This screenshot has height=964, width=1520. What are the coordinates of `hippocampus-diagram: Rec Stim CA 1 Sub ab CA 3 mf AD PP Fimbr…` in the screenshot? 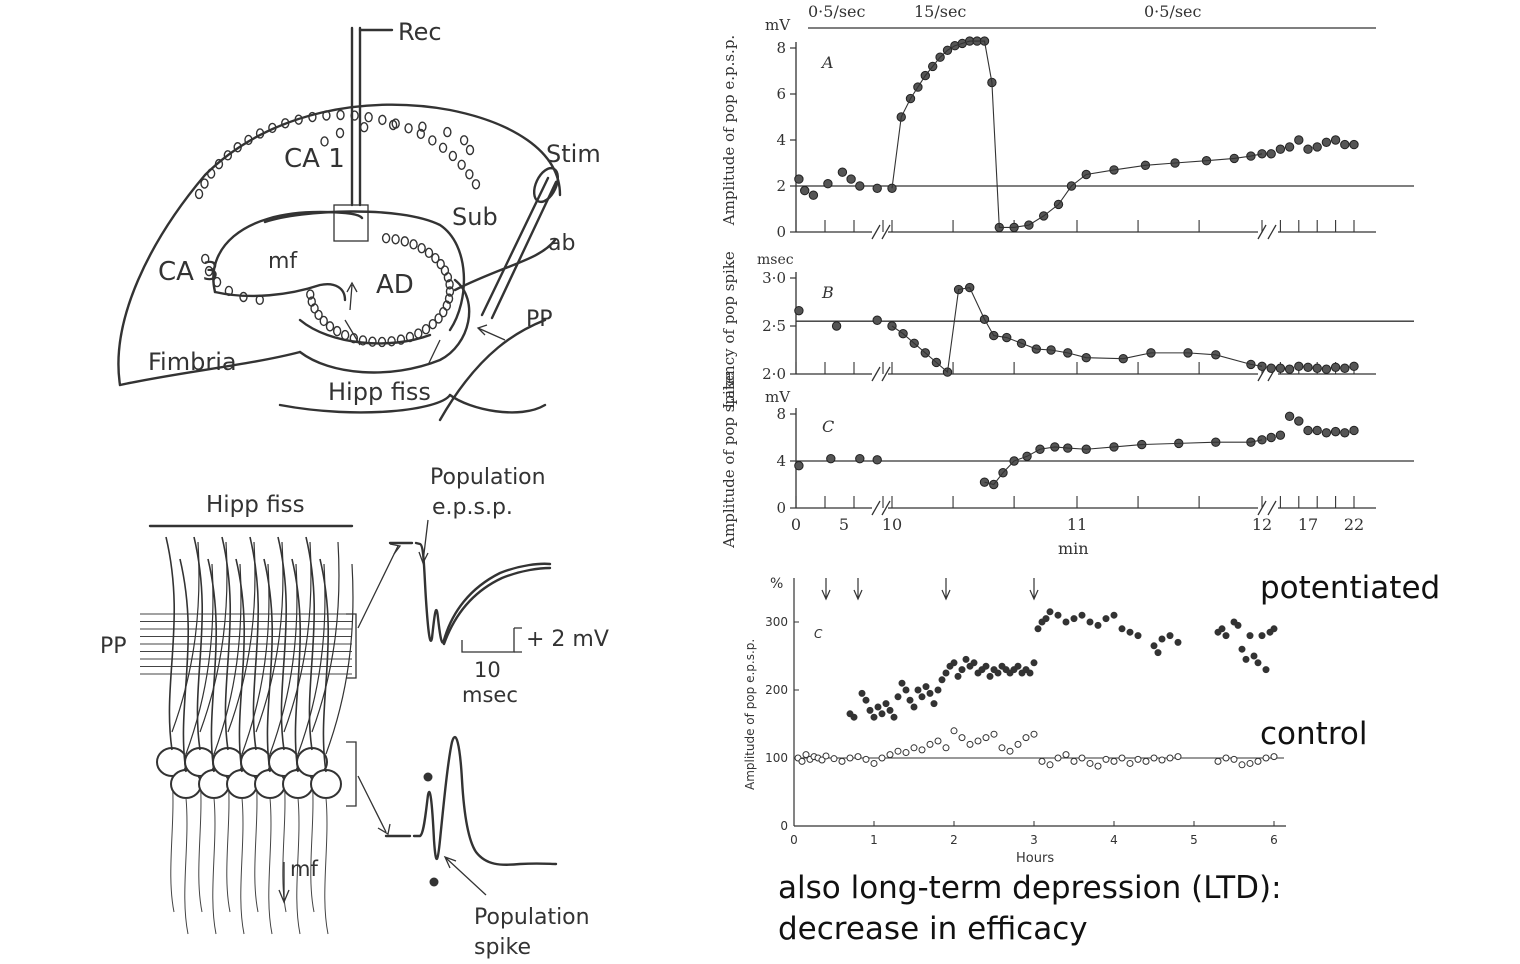 It's located at (359, 220).